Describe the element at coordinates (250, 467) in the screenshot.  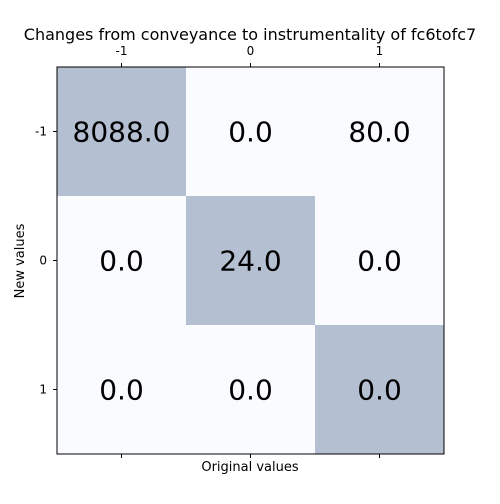
I see `x-axis-label: Original values` at that location.